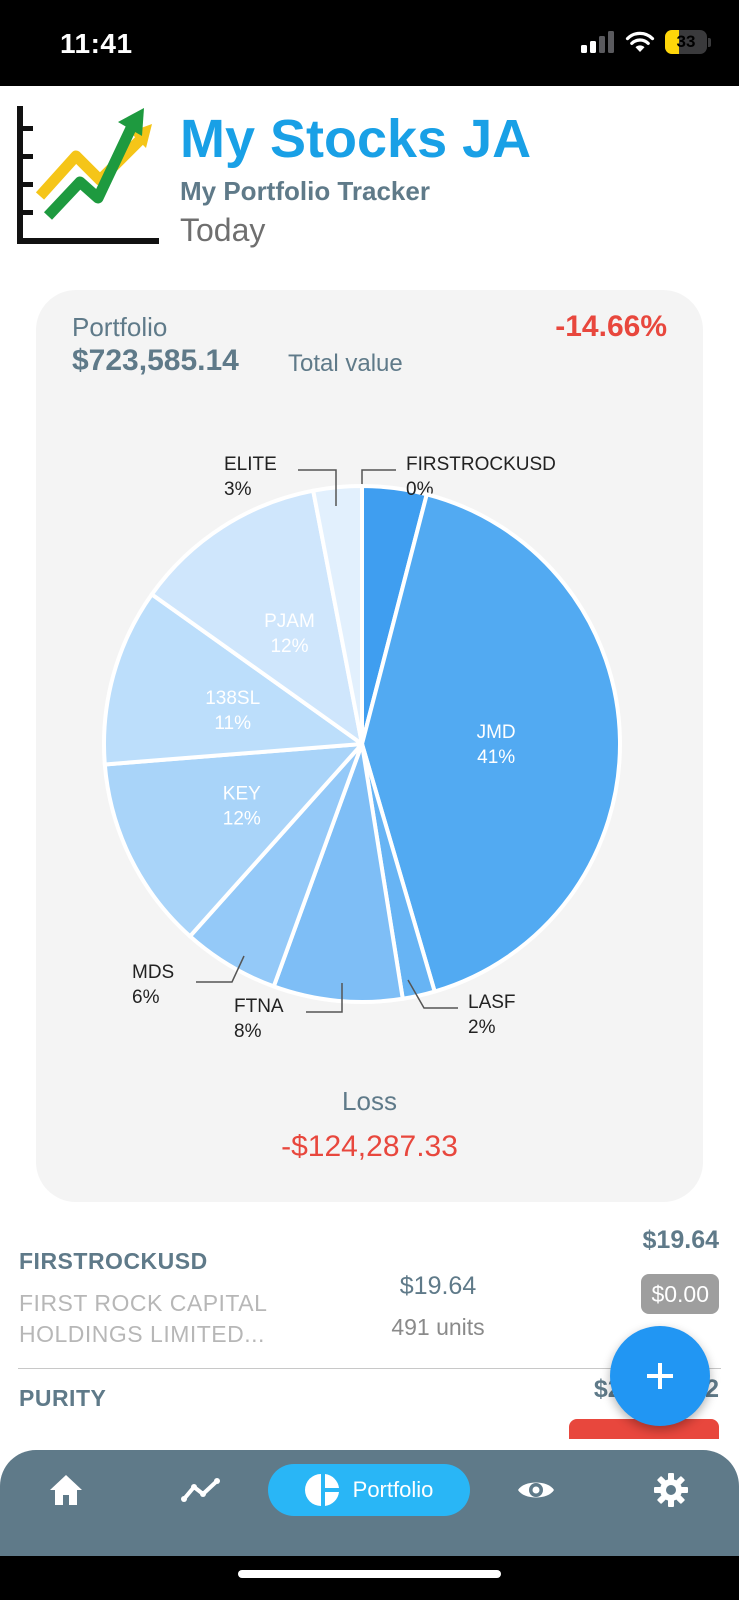  I want to click on pie-slice-ftna, so click(338, 873).